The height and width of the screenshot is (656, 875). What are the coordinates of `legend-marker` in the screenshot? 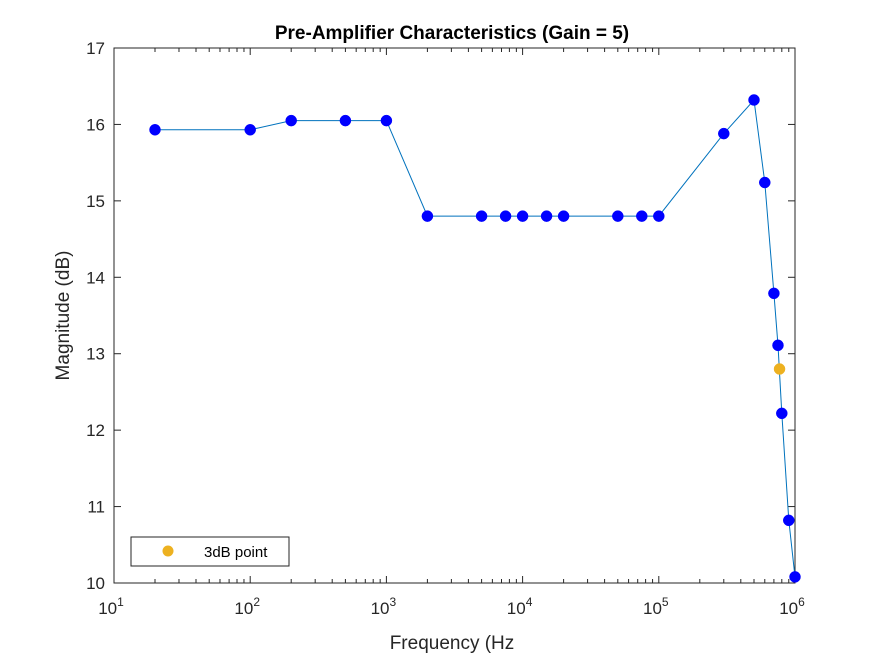 It's located at (168, 551).